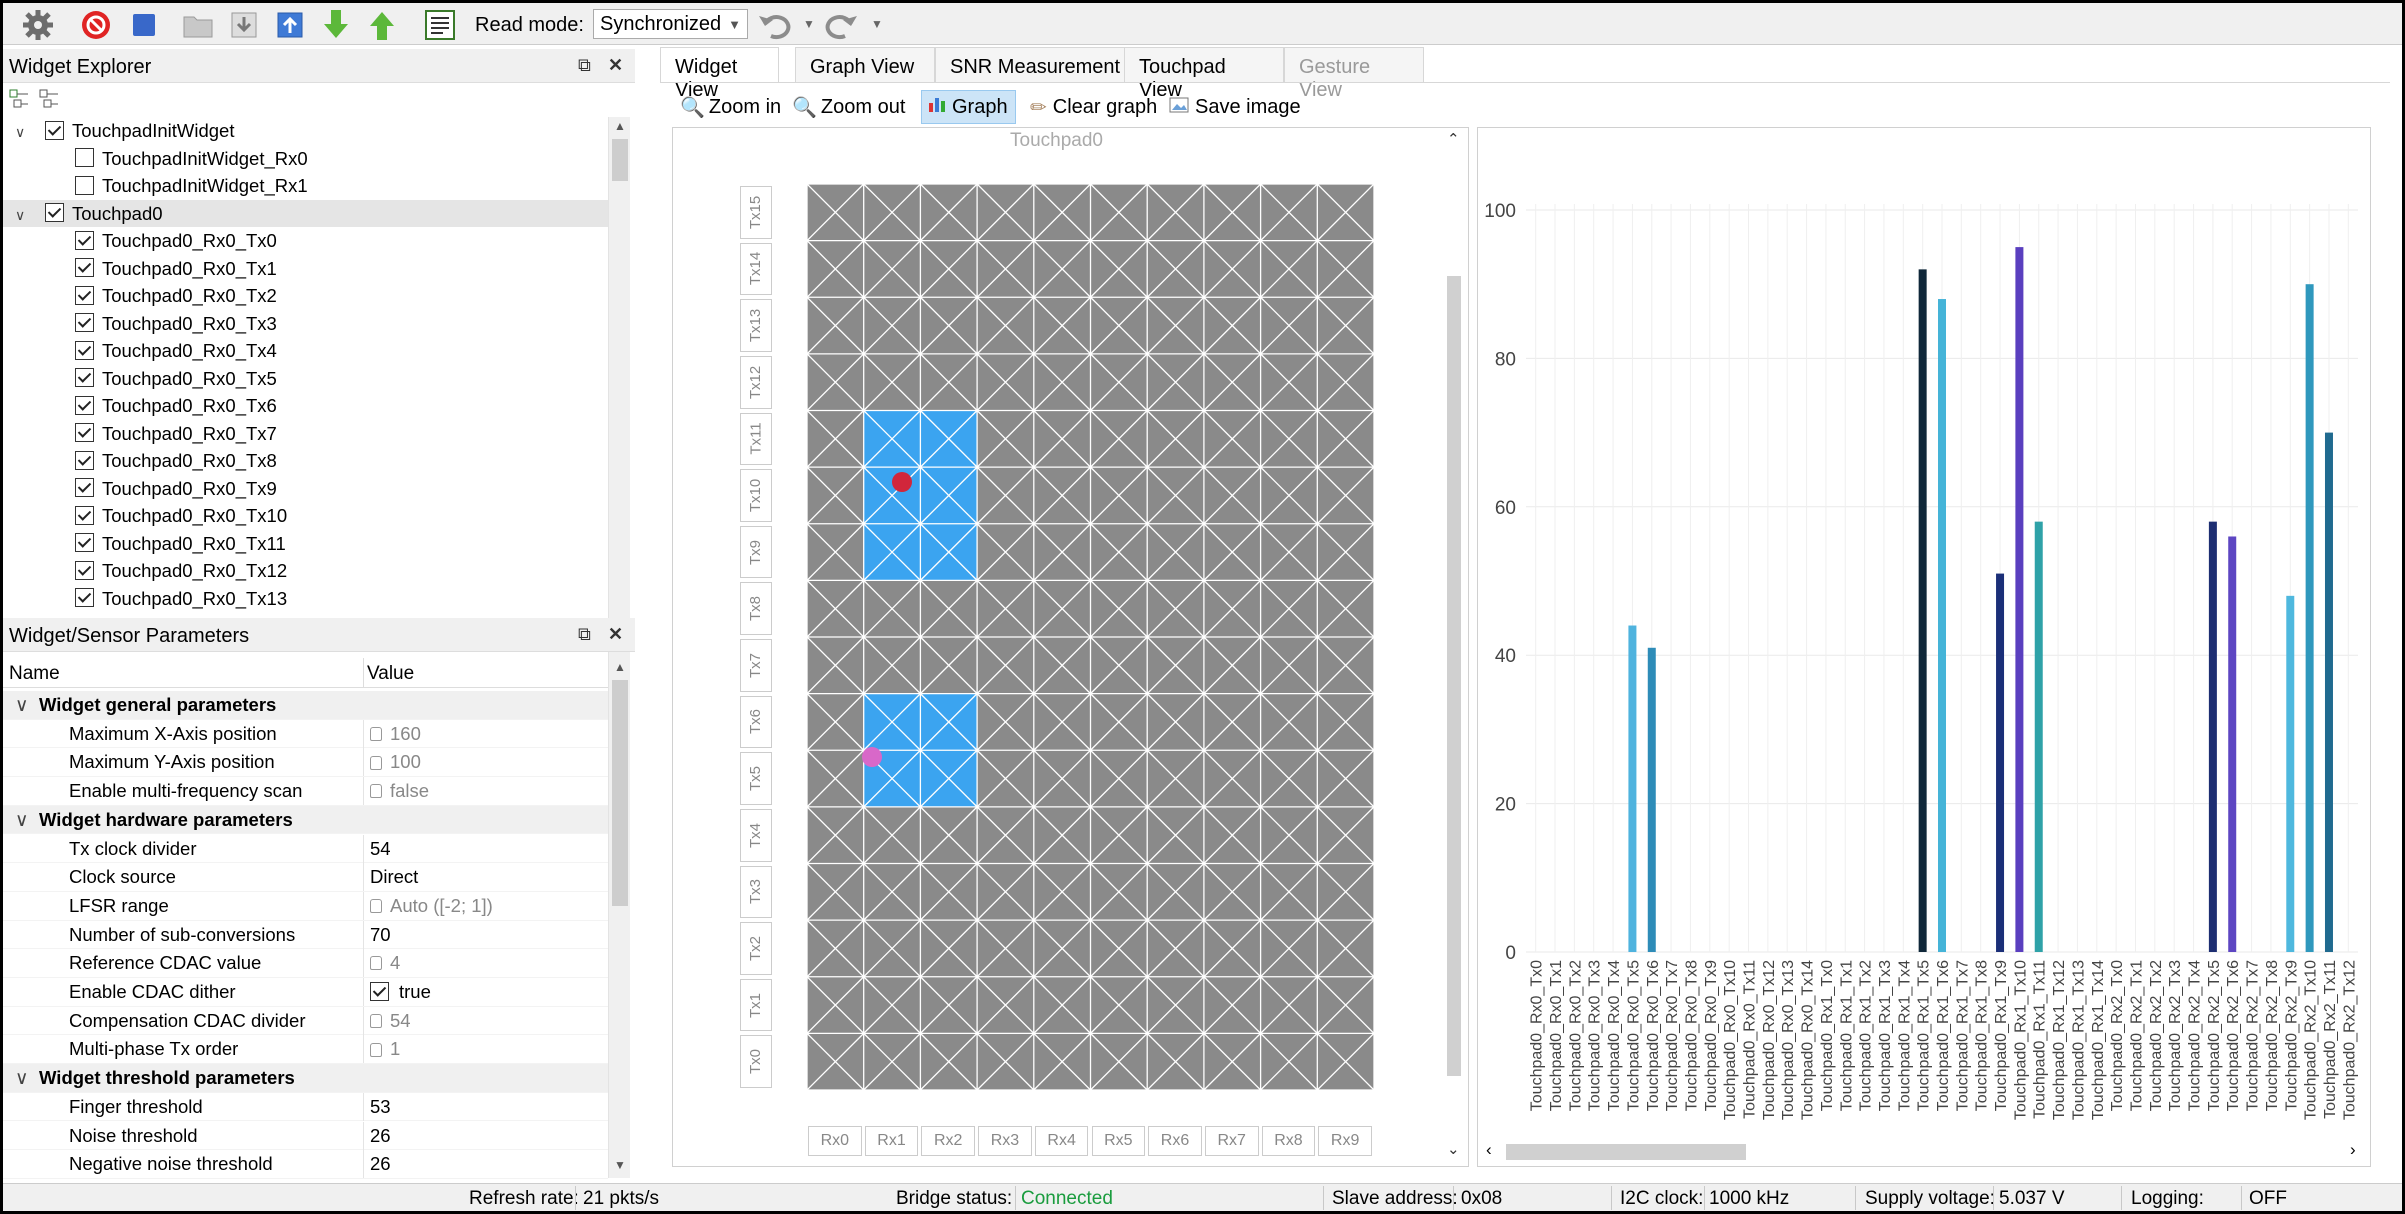  What do you see at coordinates (305, 1050) in the screenshot?
I see `parameter-row: Multi-phase Tx order 1` at bounding box center [305, 1050].